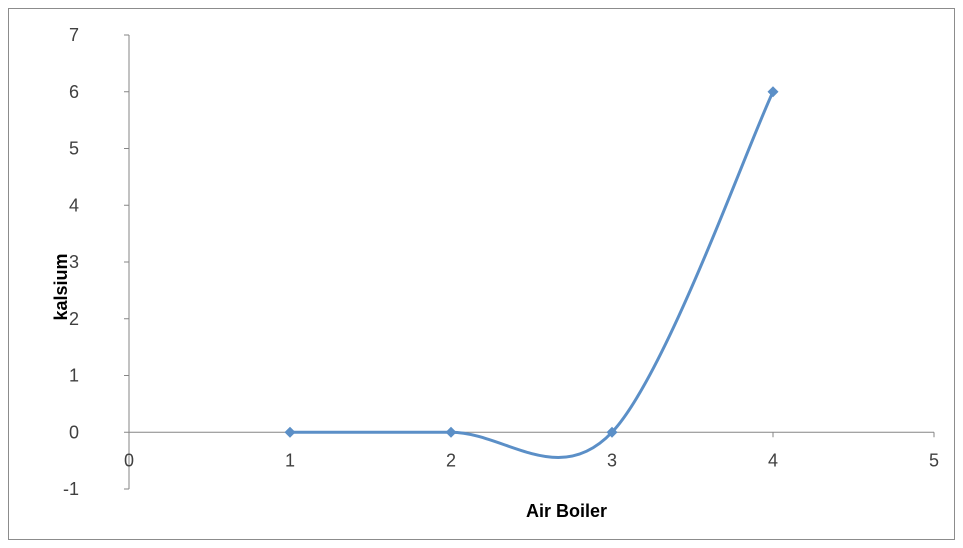  I want to click on x-tick-label: 2, so click(451, 460).